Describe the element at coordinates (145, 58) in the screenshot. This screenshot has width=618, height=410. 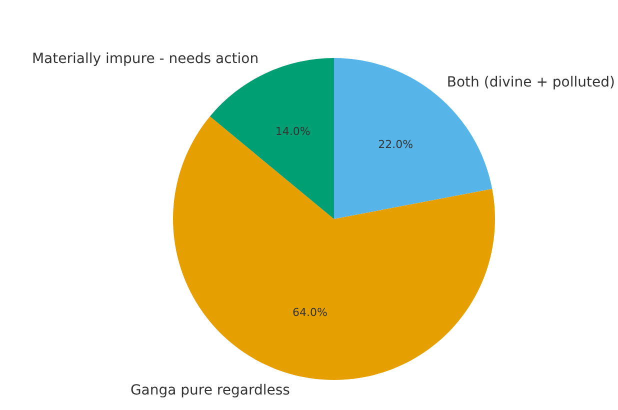
I see `slice-label: Materially impure - needs action` at that location.